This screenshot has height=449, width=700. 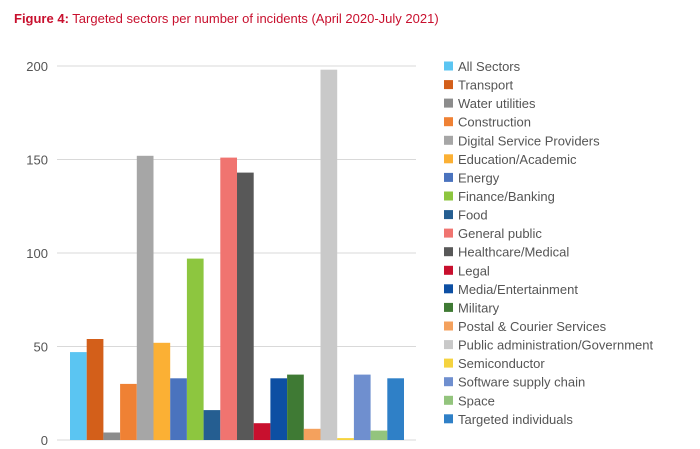 What do you see at coordinates (245, 306) in the screenshot?
I see `bar-healthcare-medical` at bounding box center [245, 306].